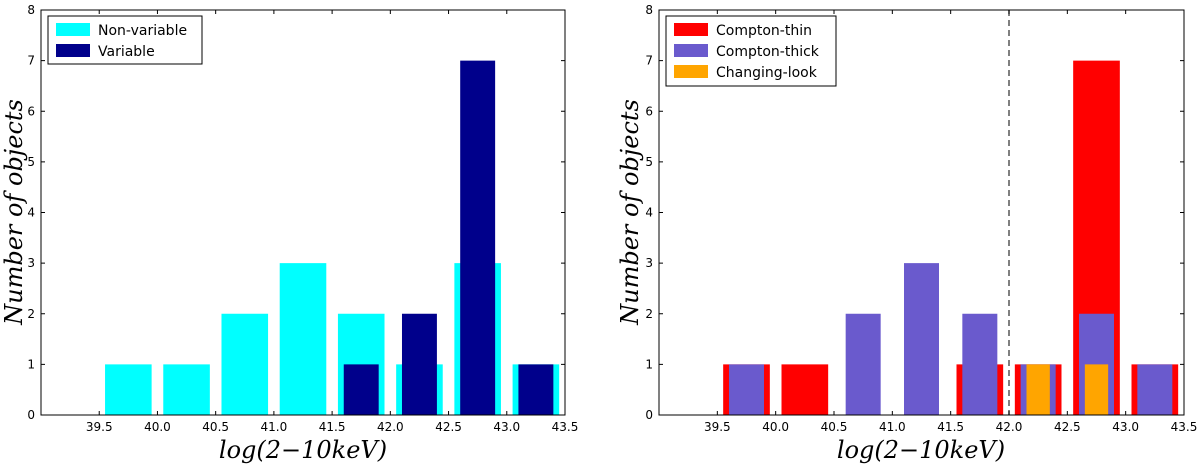 The image size is (1200, 467). Describe the element at coordinates (215, 427) in the screenshot. I see `left-xtick-label-2: 40.5` at that location.